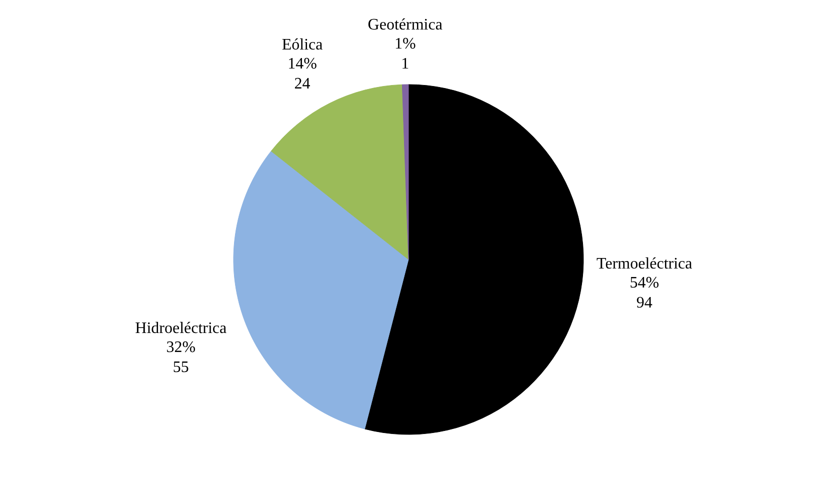 This screenshot has height=488, width=816. What do you see at coordinates (645, 293) in the screenshot?
I see `data-label: 54% 94` at bounding box center [645, 293].